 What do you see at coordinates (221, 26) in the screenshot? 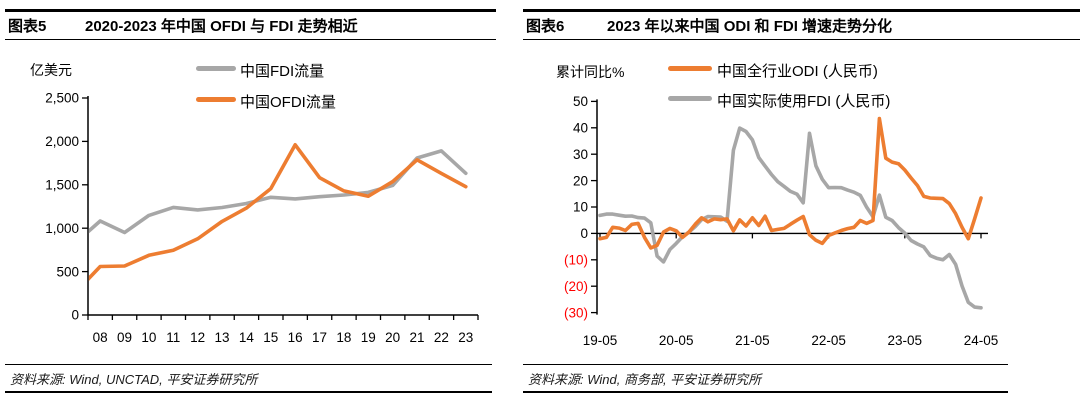
I see `fig5-title: 2020-2023 年中国 OFDI 与 FDI 走势相近` at bounding box center [221, 26].